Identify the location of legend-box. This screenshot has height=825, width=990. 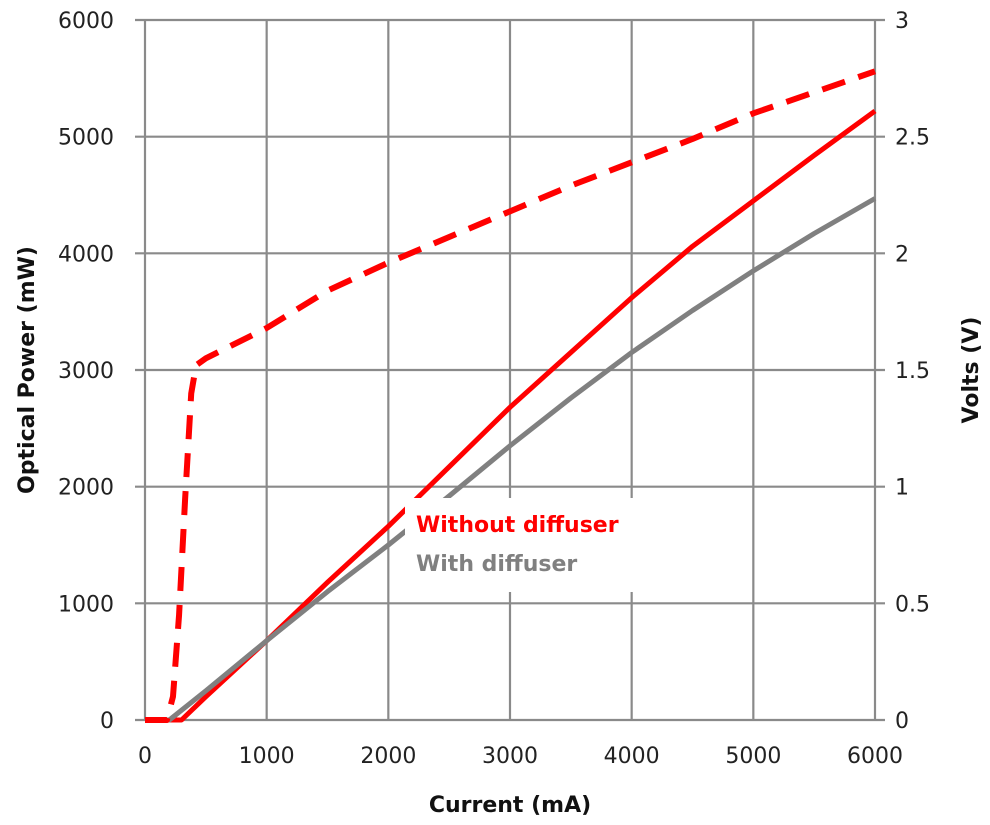
(520, 545).